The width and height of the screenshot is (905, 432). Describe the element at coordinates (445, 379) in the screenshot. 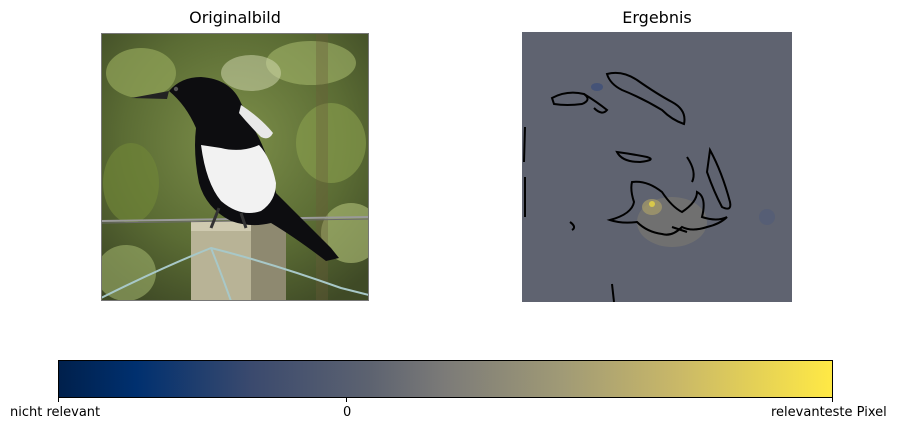

I see `relevance-colorbar` at that location.